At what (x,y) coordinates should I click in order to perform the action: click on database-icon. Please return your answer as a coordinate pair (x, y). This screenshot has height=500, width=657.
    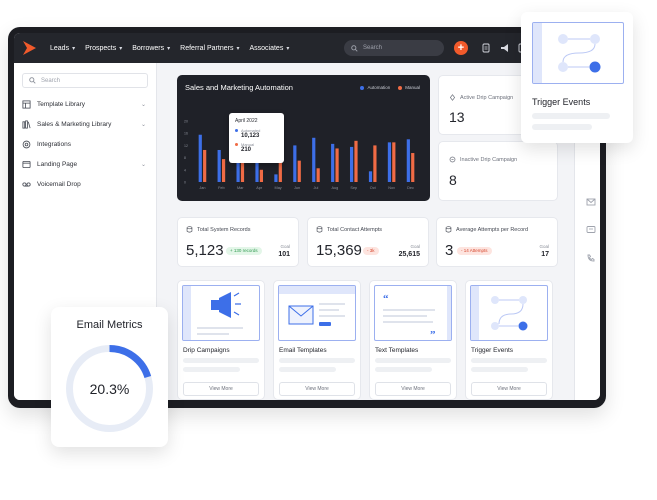
    Looking at the image, I should click on (448, 229).